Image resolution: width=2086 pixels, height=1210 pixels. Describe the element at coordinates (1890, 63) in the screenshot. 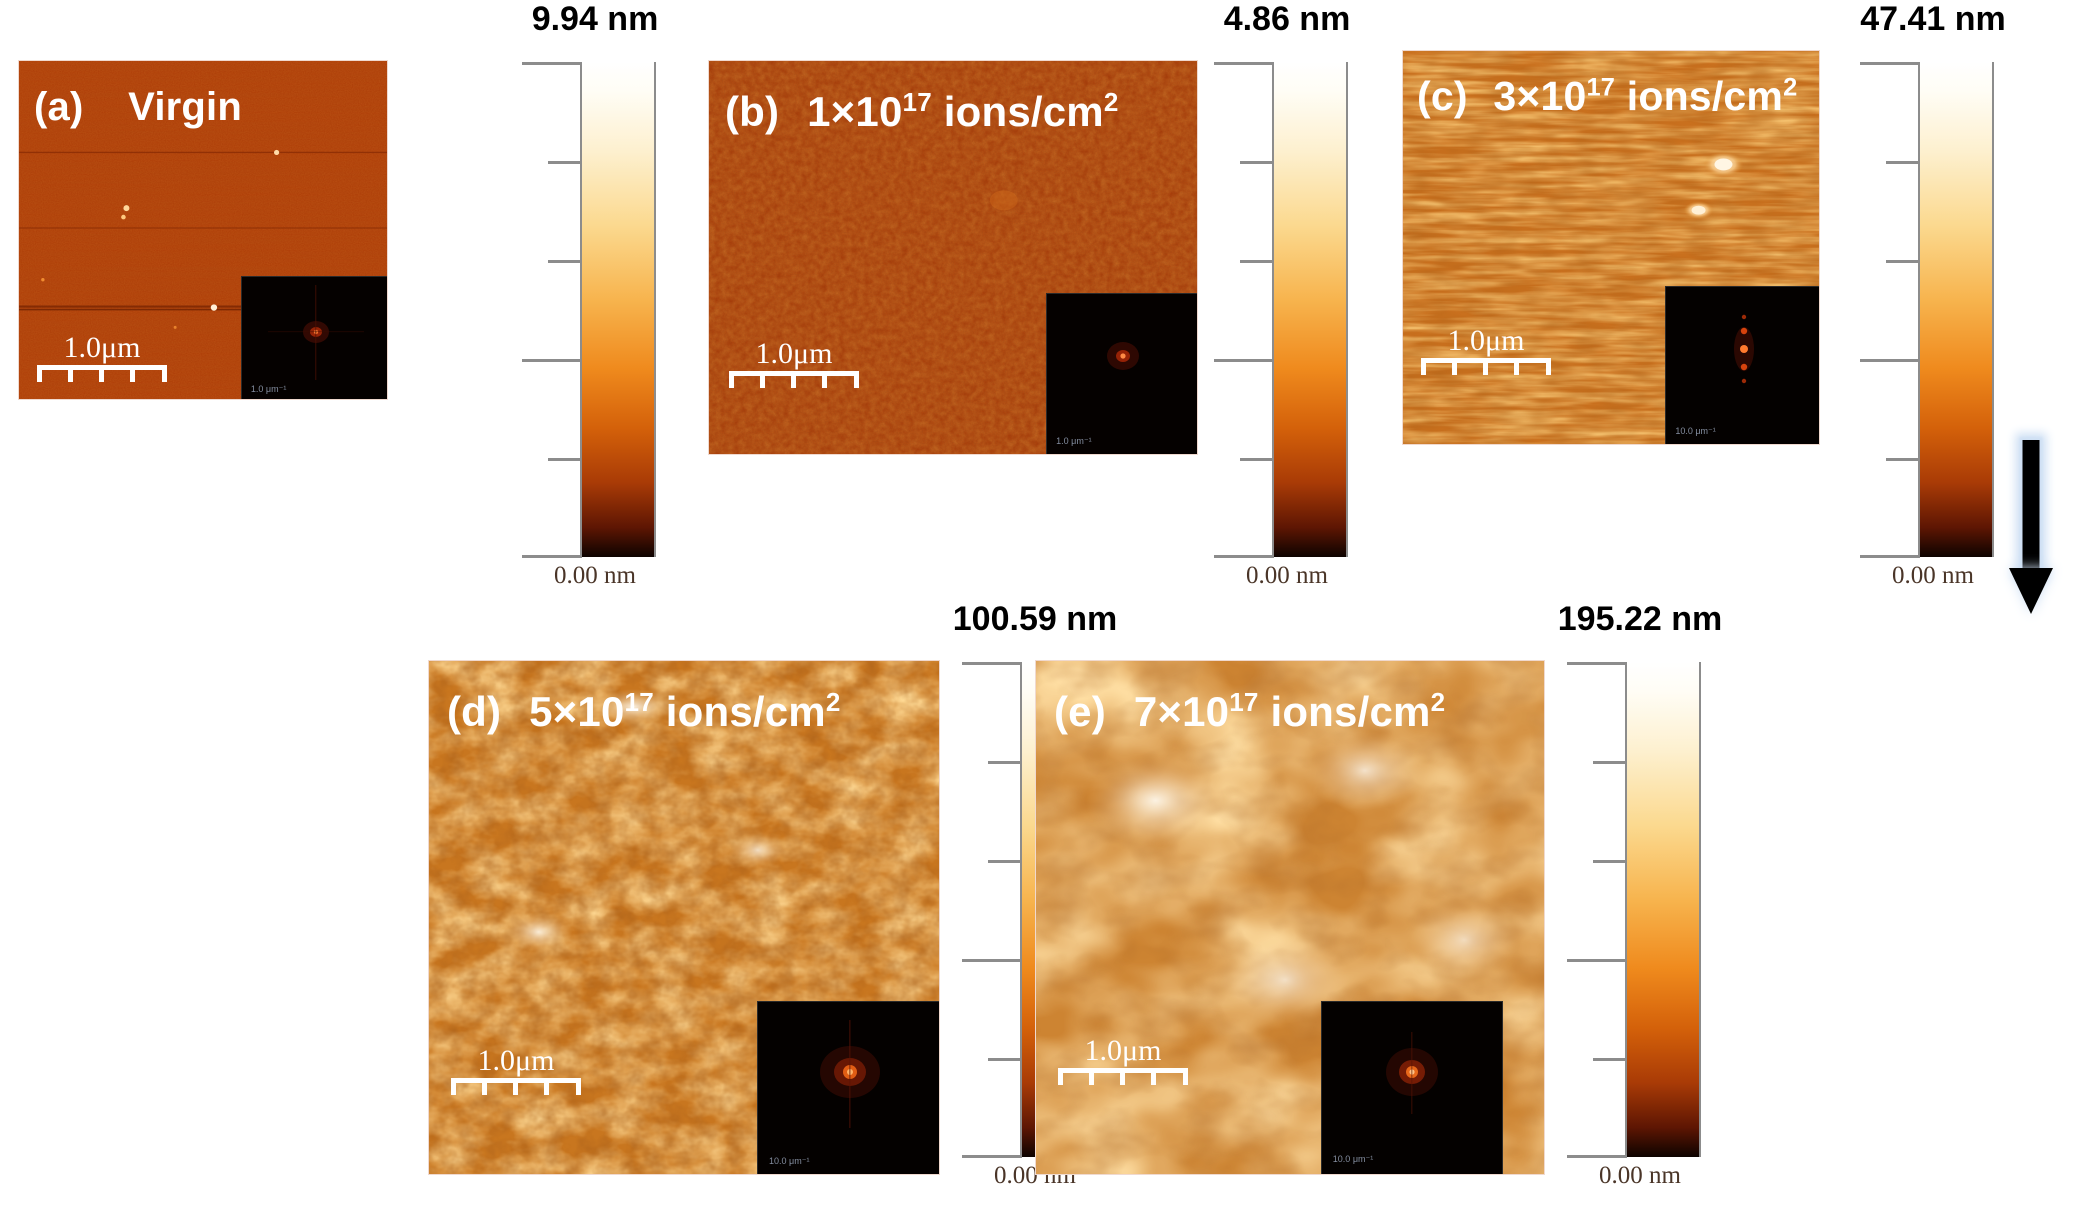

I see `colorbar-c-tick-top` at that location.